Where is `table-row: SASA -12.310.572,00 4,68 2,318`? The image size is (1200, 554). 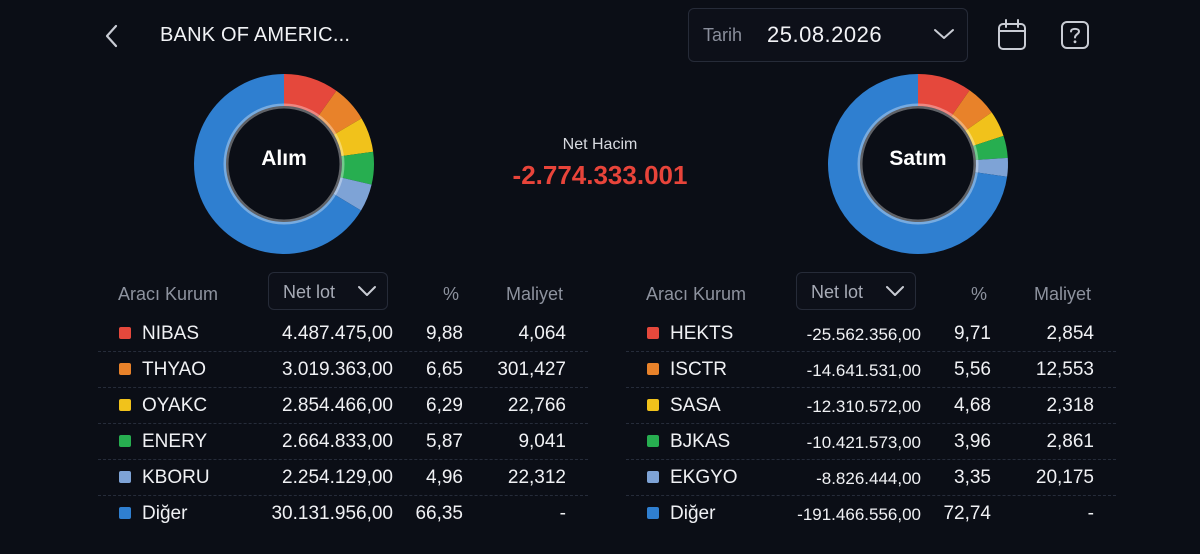 table-row: SASA -12.310.572,00 4,68 2,318 is located at coordinates (871, 406).